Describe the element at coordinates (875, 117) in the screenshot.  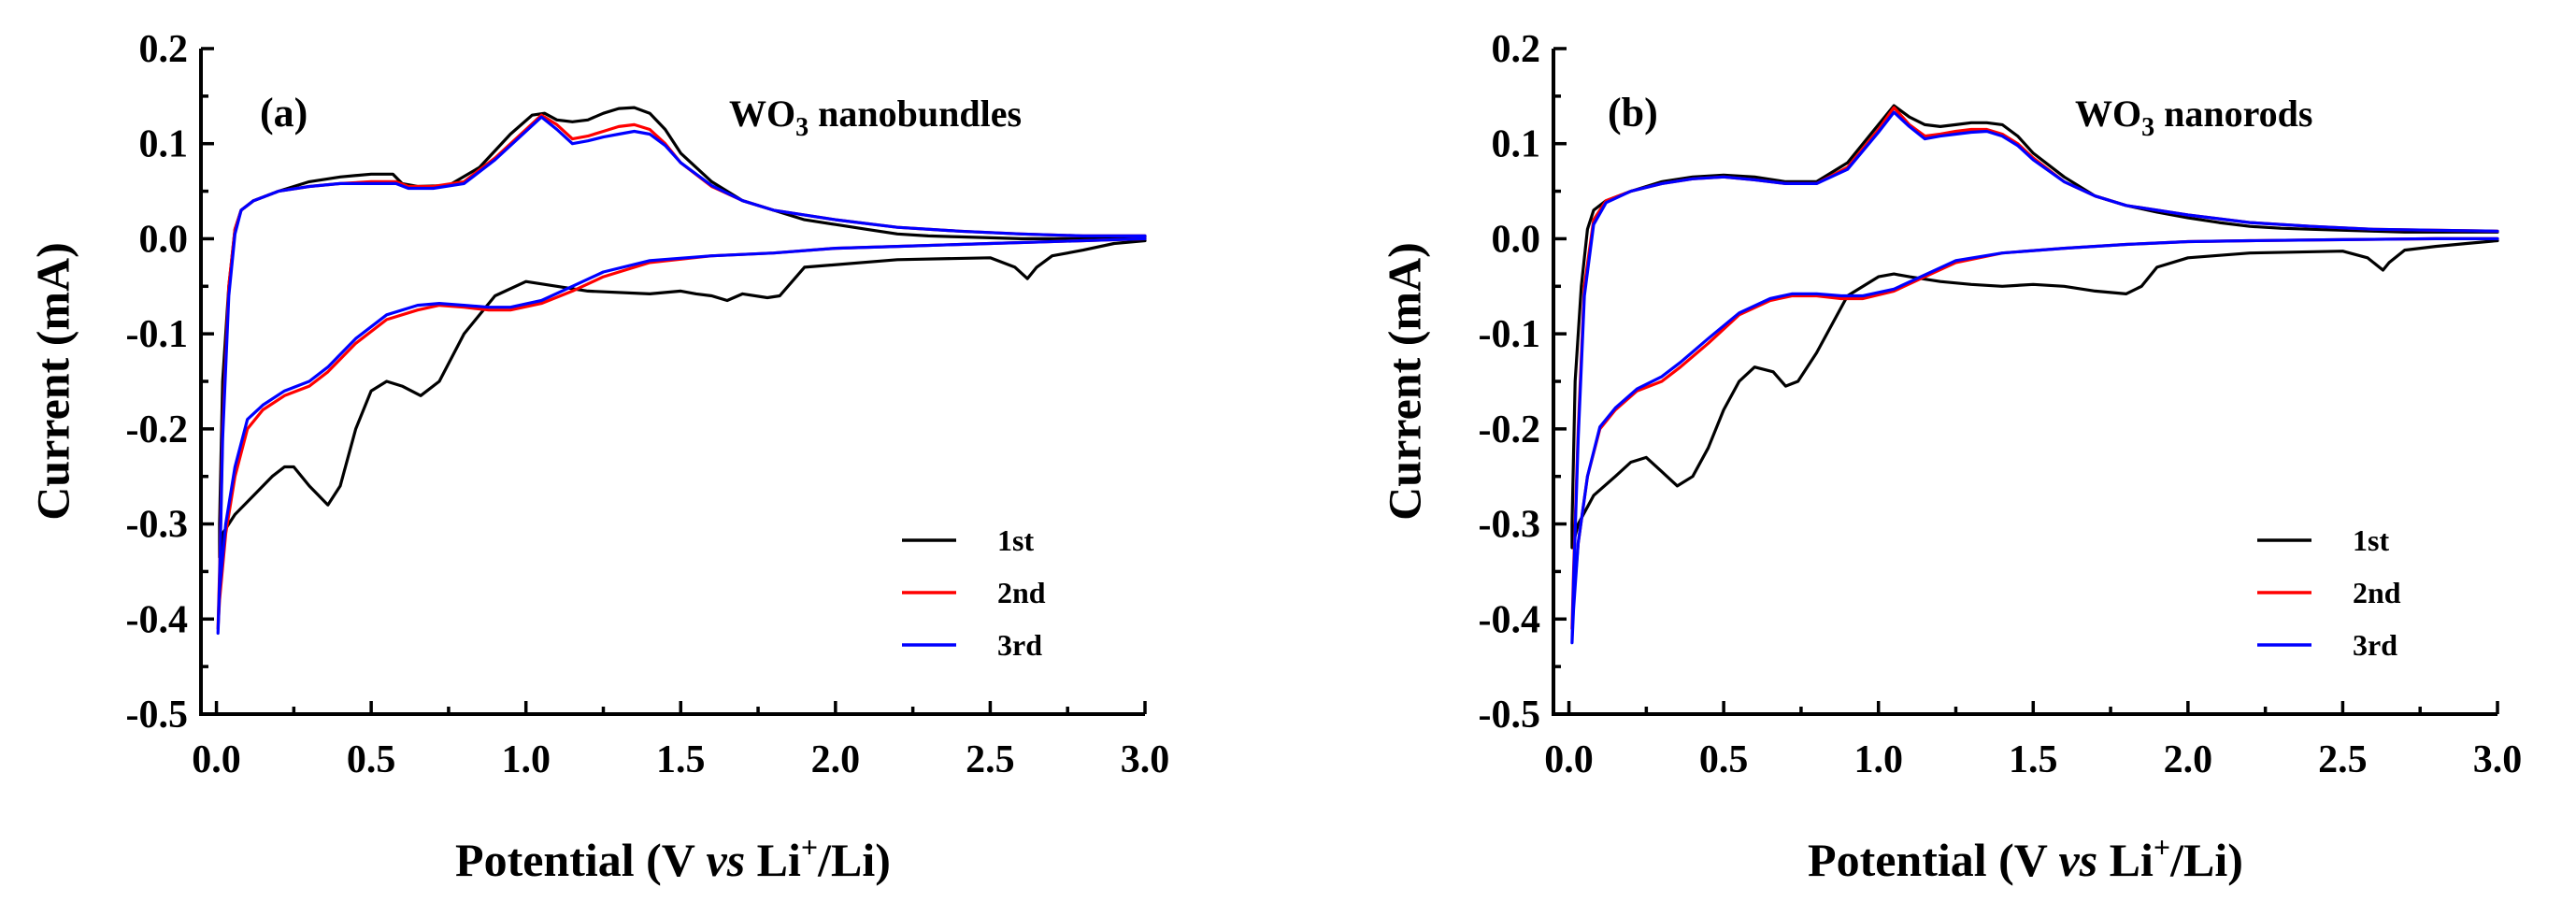
I see `sample-label: WO3 nanobundles` at that location.